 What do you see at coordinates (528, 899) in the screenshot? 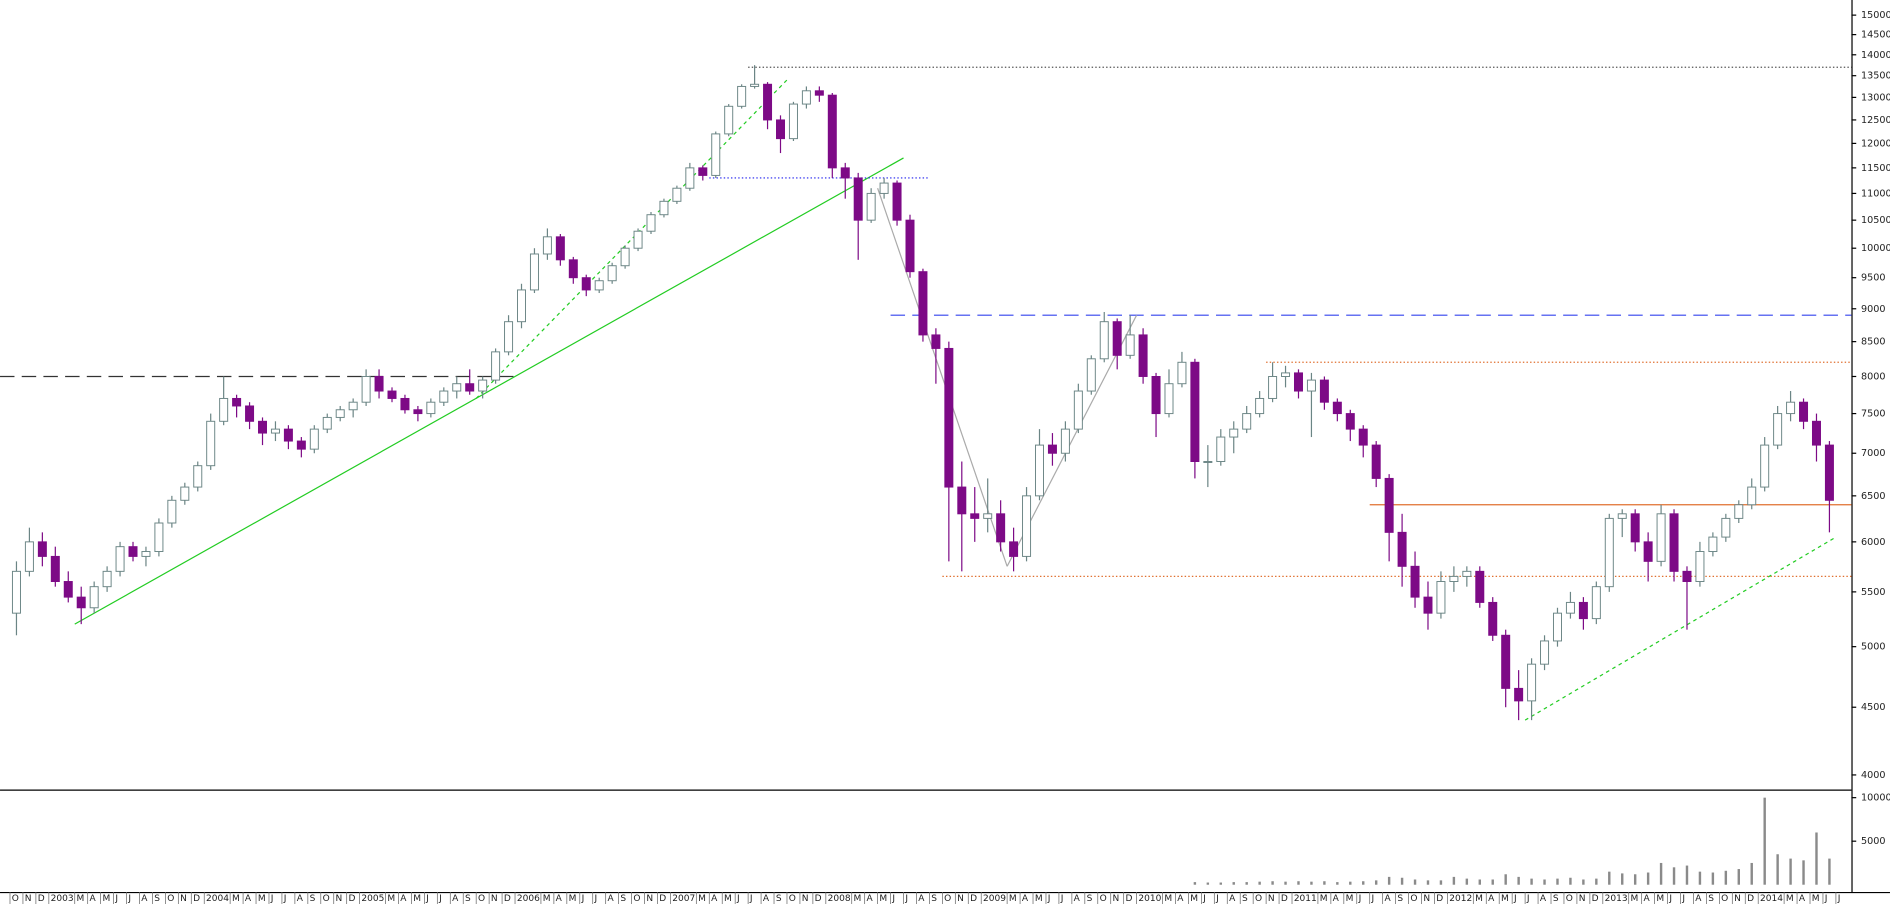
I see `x-tick-label: 2006` at bounding box center [528, 899].